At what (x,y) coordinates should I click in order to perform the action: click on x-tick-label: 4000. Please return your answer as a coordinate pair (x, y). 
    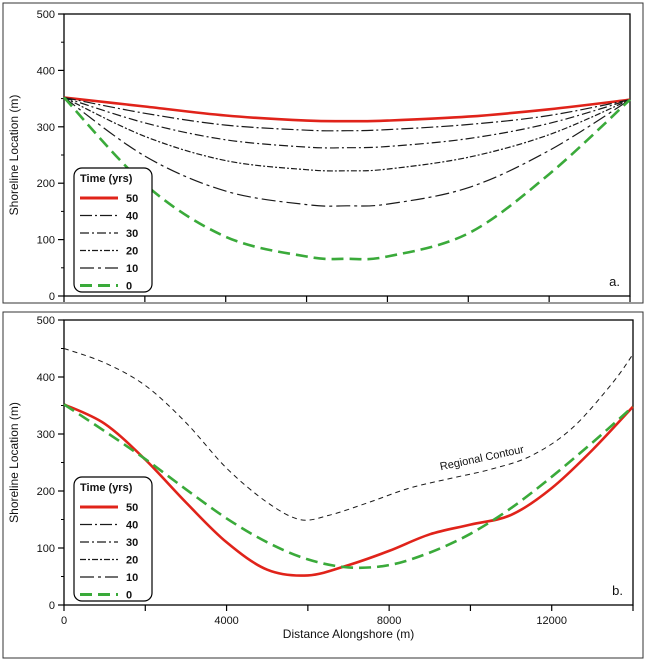
    Looking at the image, I should click on (226, 621).